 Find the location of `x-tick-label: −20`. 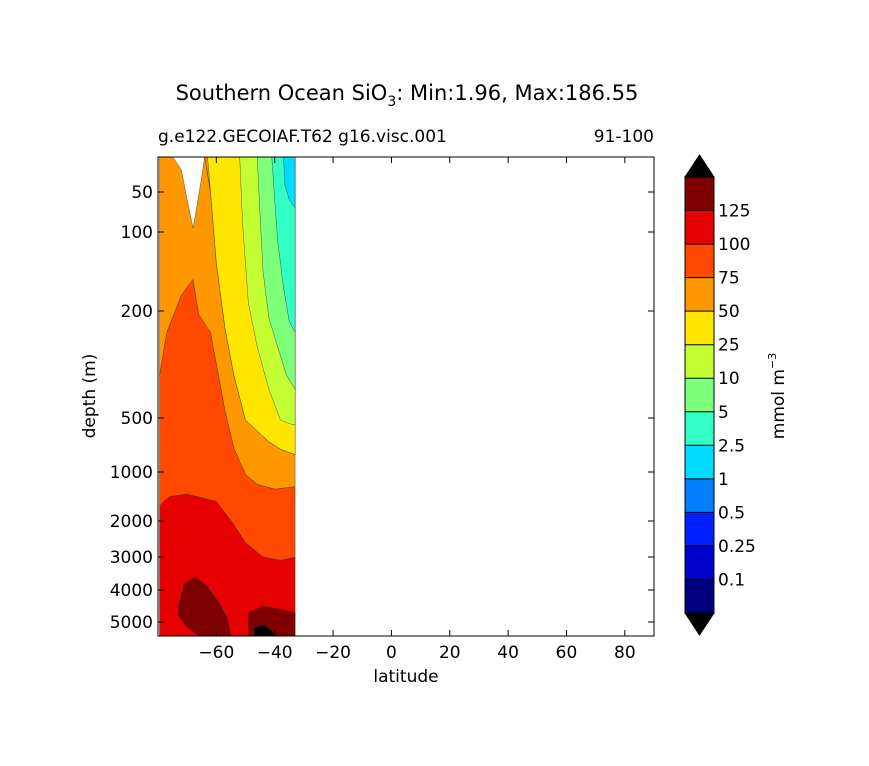

x-tick-label: −20 is located at coordinates (333, 653).